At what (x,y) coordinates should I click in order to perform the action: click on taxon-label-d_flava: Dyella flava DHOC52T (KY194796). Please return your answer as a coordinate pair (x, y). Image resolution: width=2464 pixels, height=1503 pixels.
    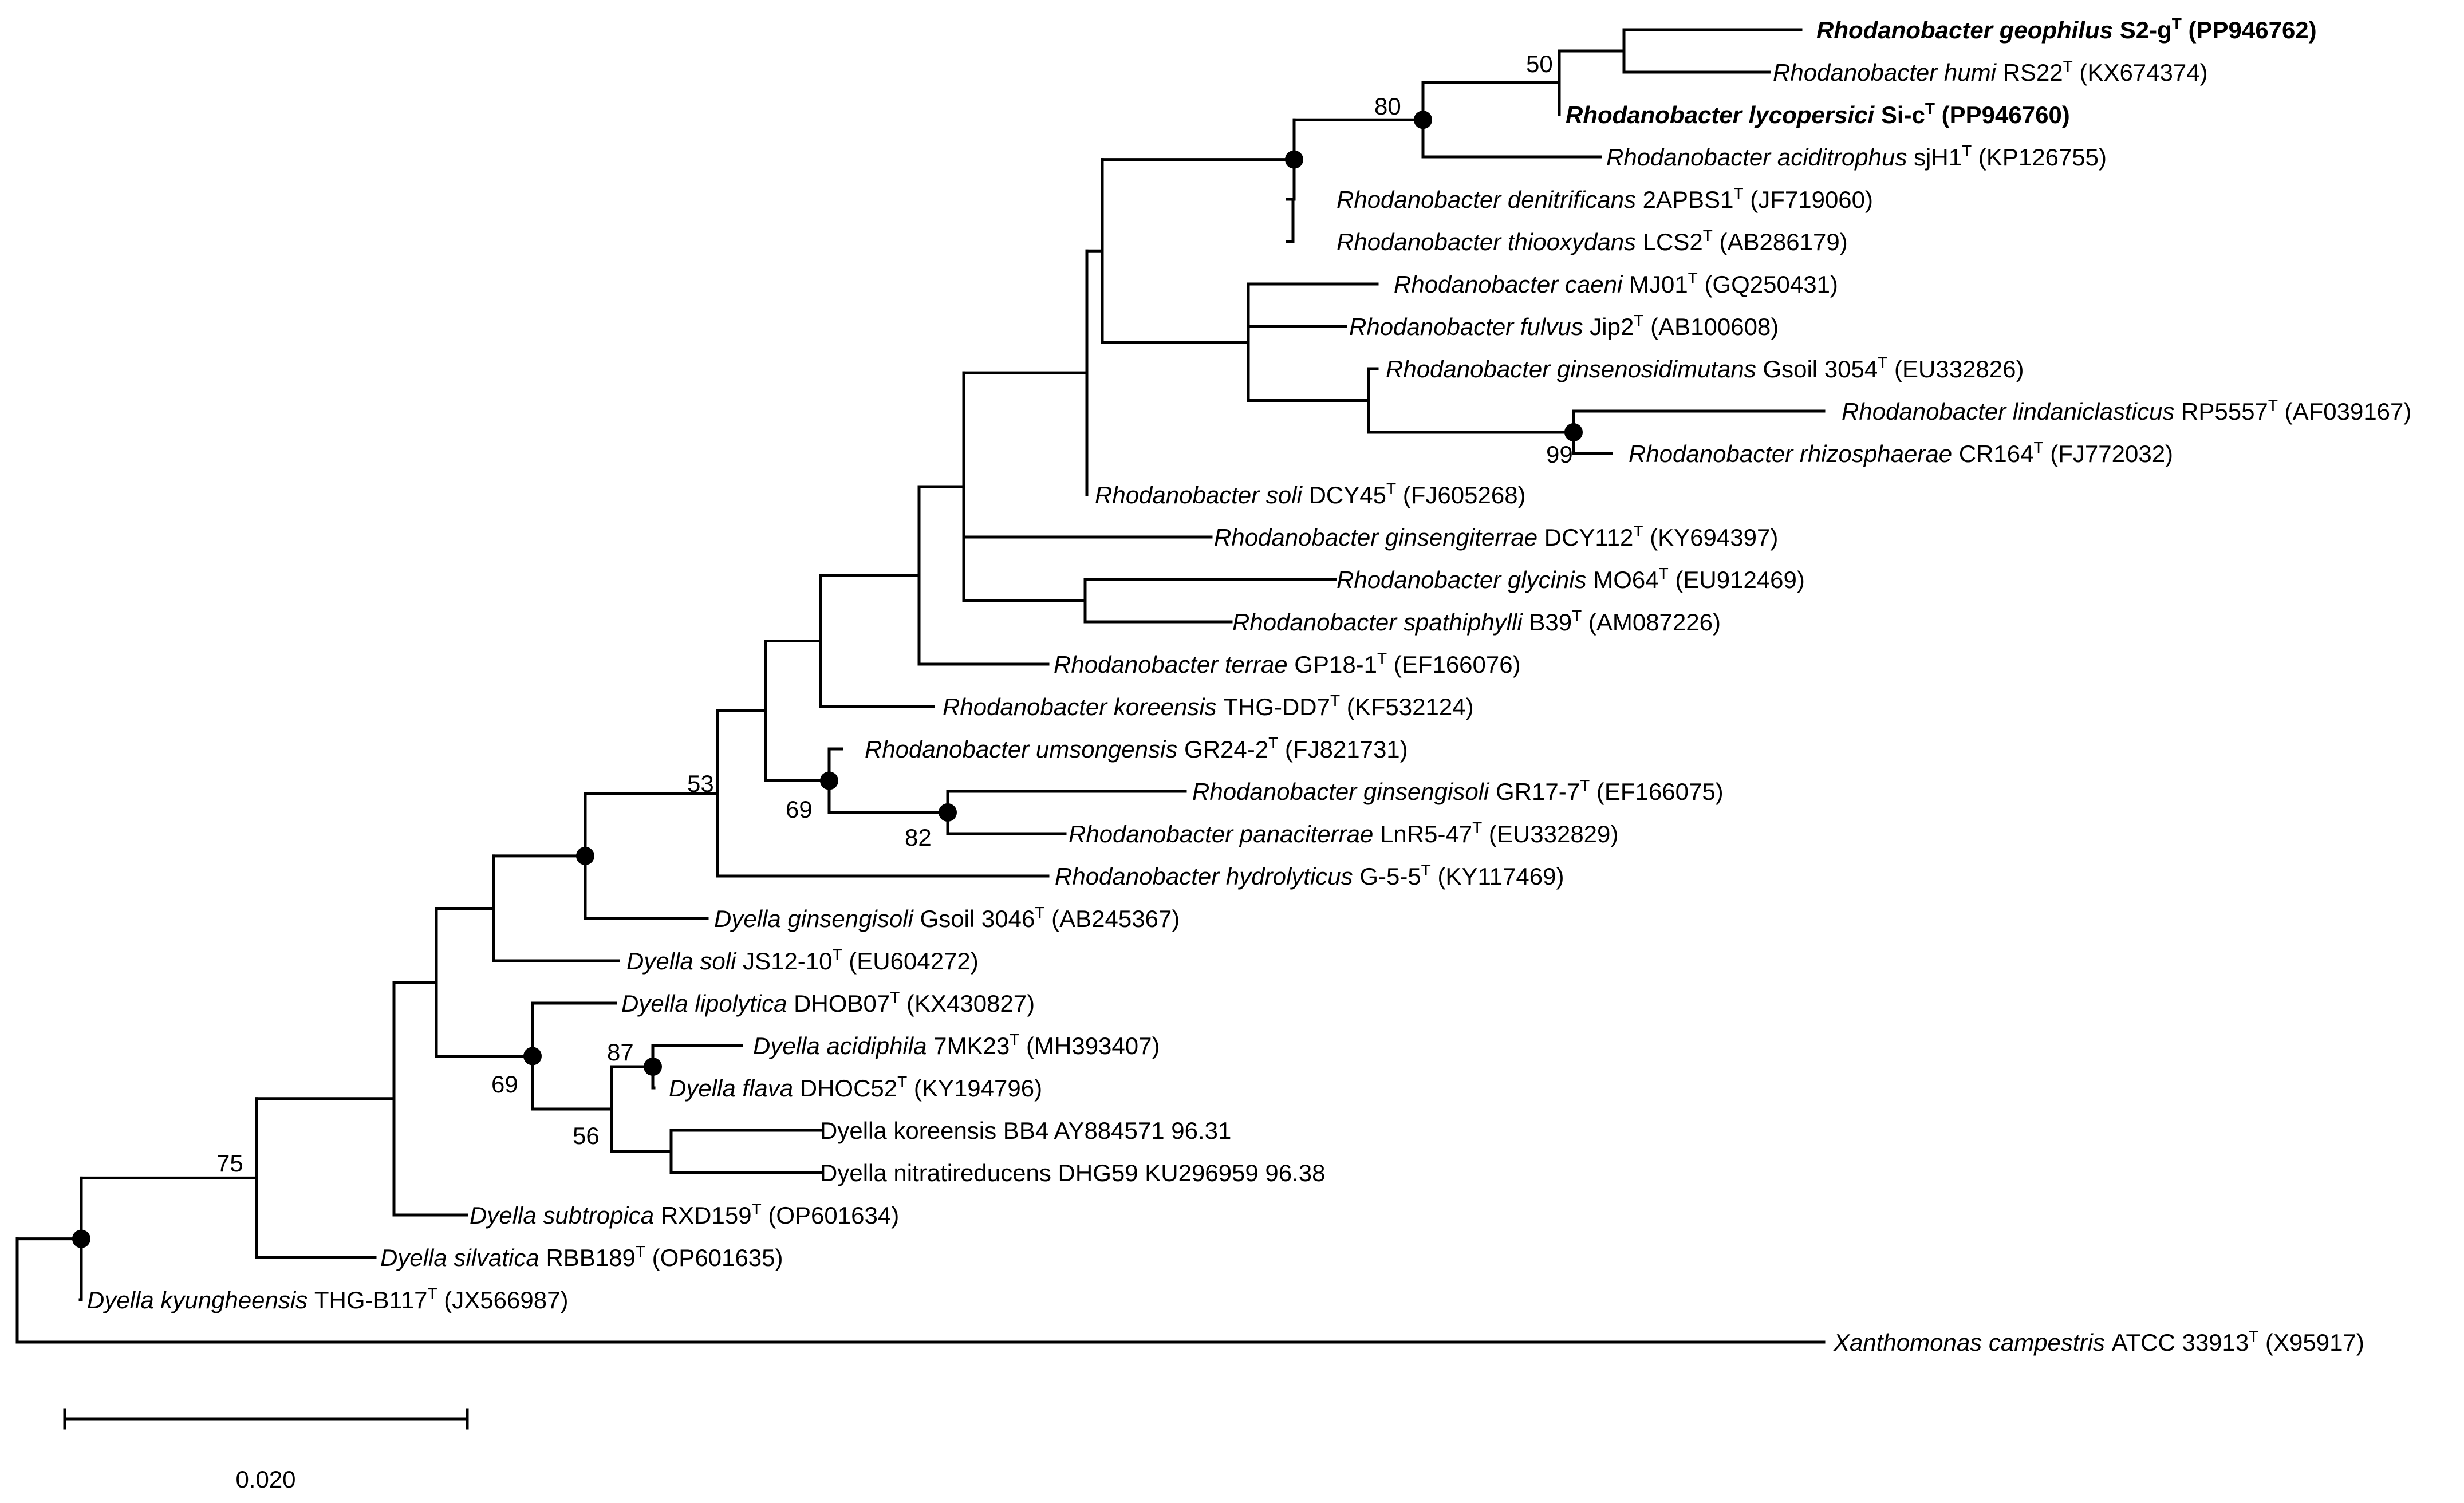
    Looking at the image, I should click on (855, 1087).